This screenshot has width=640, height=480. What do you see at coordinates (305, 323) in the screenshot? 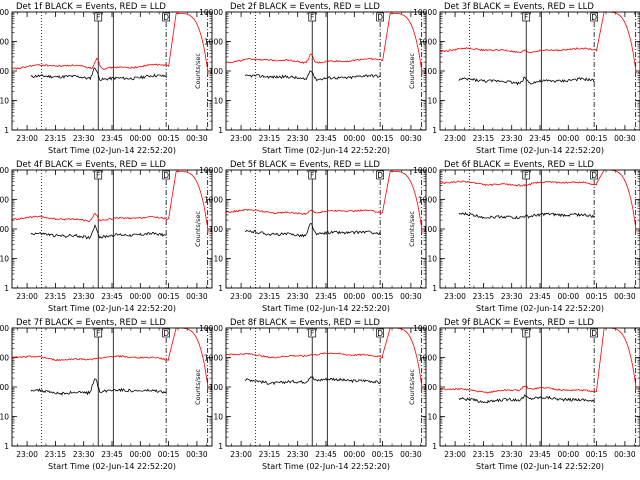
I see `panel-title: Det 8f BLACK = Events, RED = LLD` at bounding box center [305, 323].